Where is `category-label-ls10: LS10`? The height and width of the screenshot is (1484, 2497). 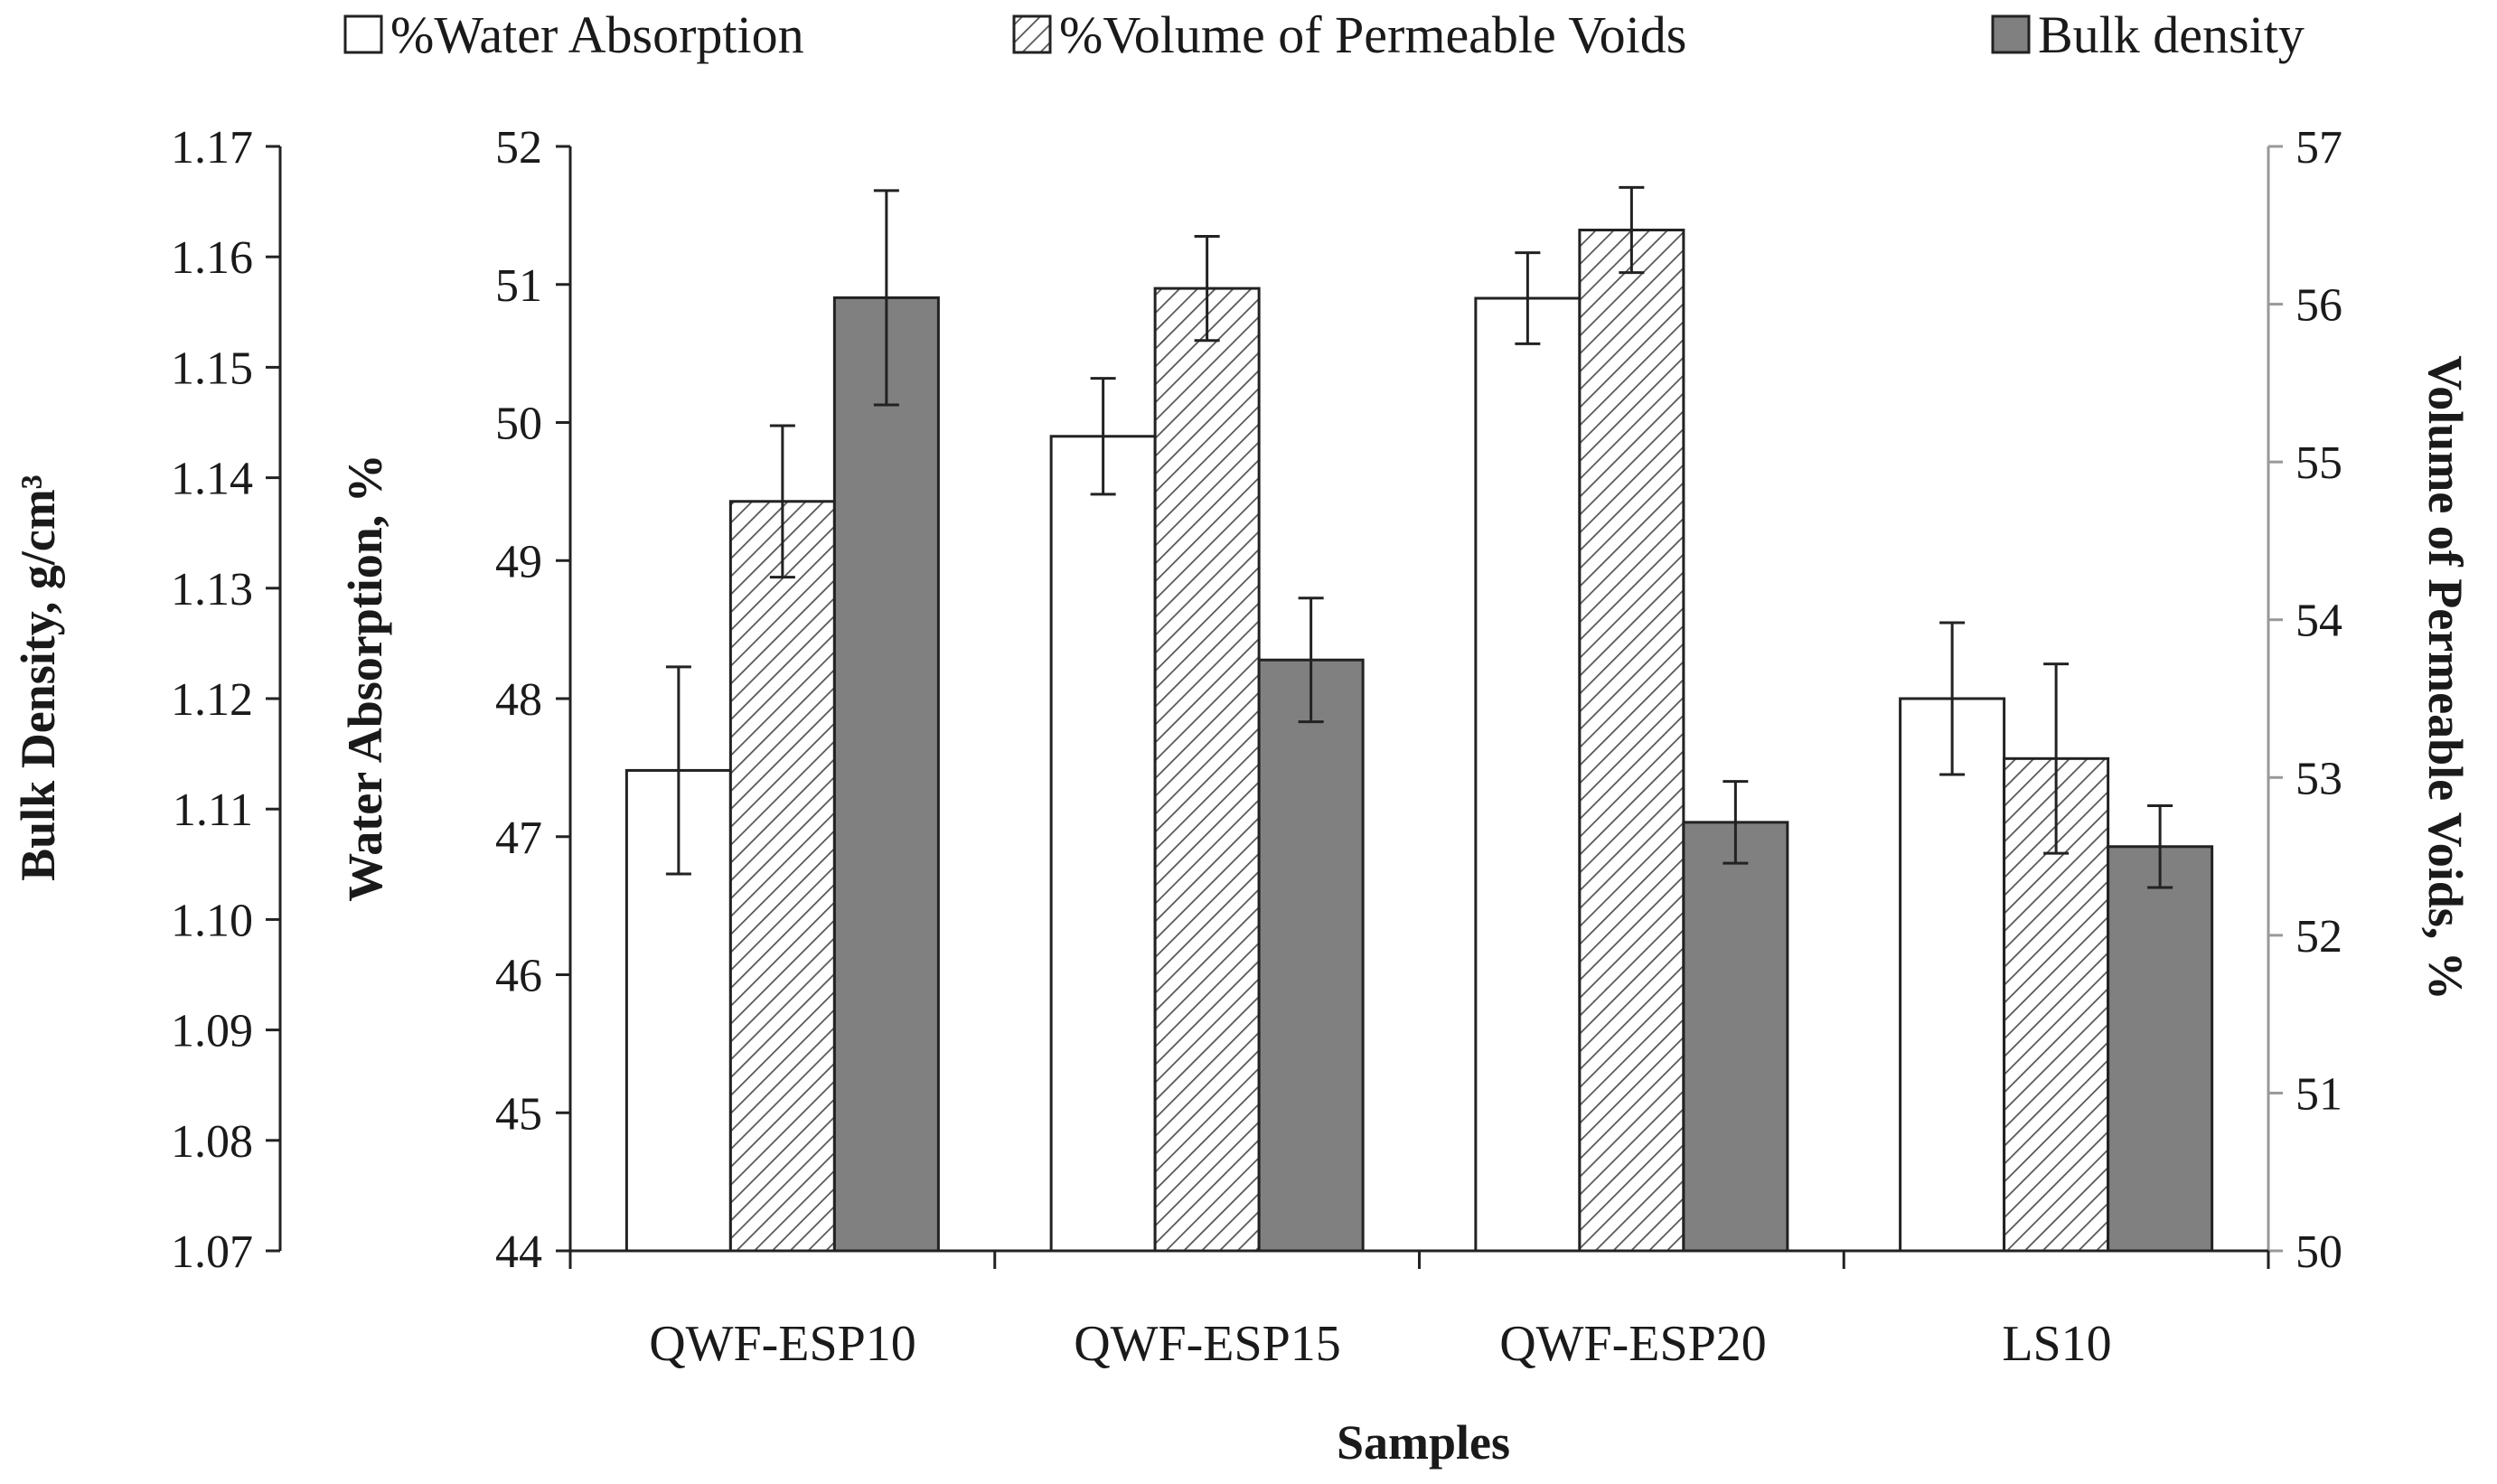
category-label-ls10: LS10 is located at coordinates (2056, 1344).